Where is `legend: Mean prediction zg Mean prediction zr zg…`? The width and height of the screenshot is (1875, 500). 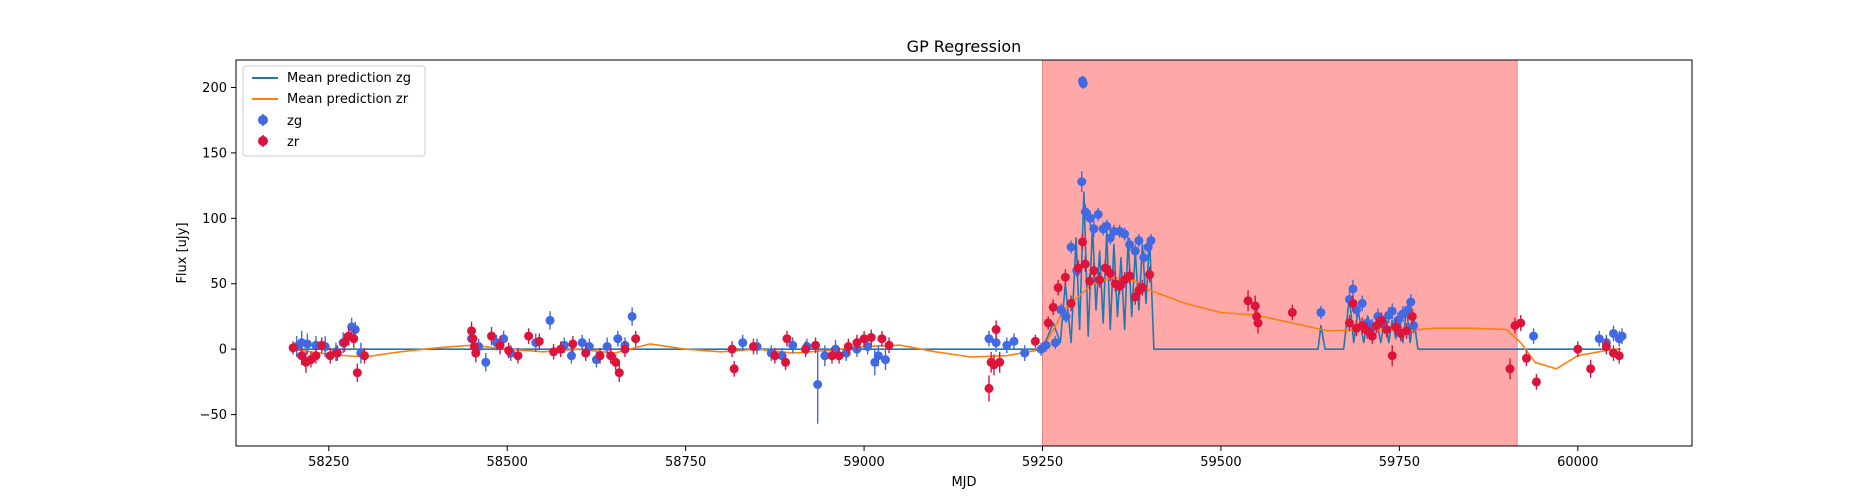
legend: Mean prediction zg Mean prediction zr zg… is located at coordinates (334, 111).